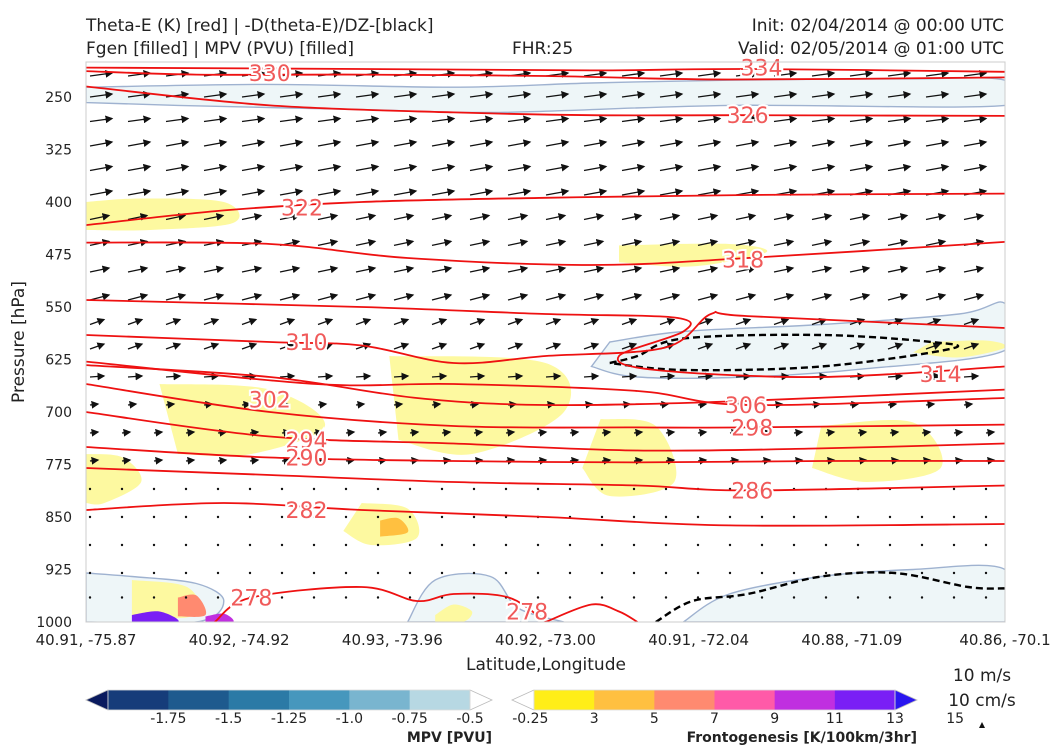  I want to click on mpv-colorbar-tick: -1.75, so click(168, 719).